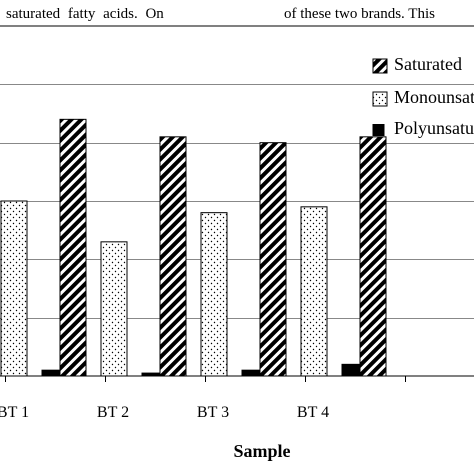  I want to click on x-axis: BT 1 BT 2 BT 3 BT 4, so click(237, 398).